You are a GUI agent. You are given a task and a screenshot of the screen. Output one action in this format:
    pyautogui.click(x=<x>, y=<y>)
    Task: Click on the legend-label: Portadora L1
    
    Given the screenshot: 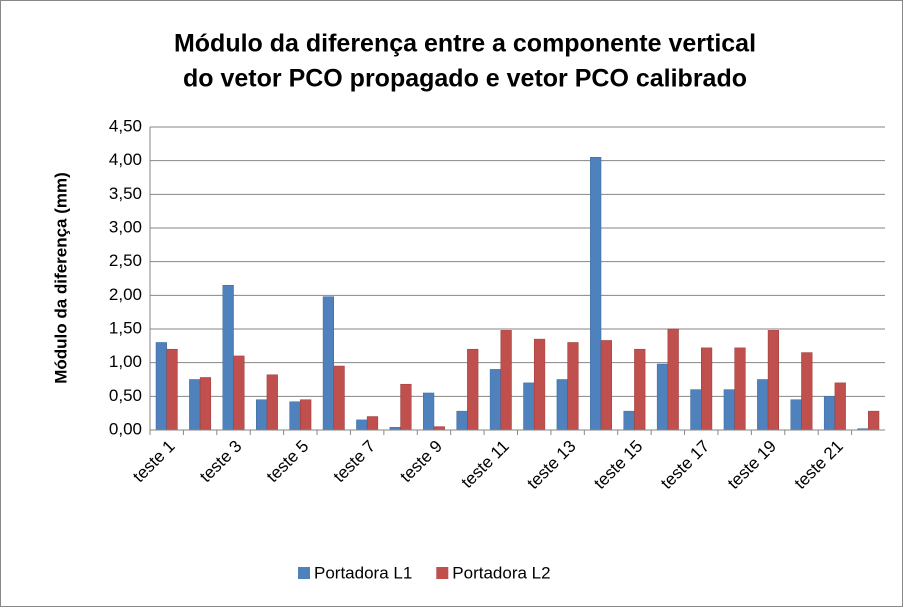 What is the action you would take?
    pyautogui.click(x=363, y=572)
    